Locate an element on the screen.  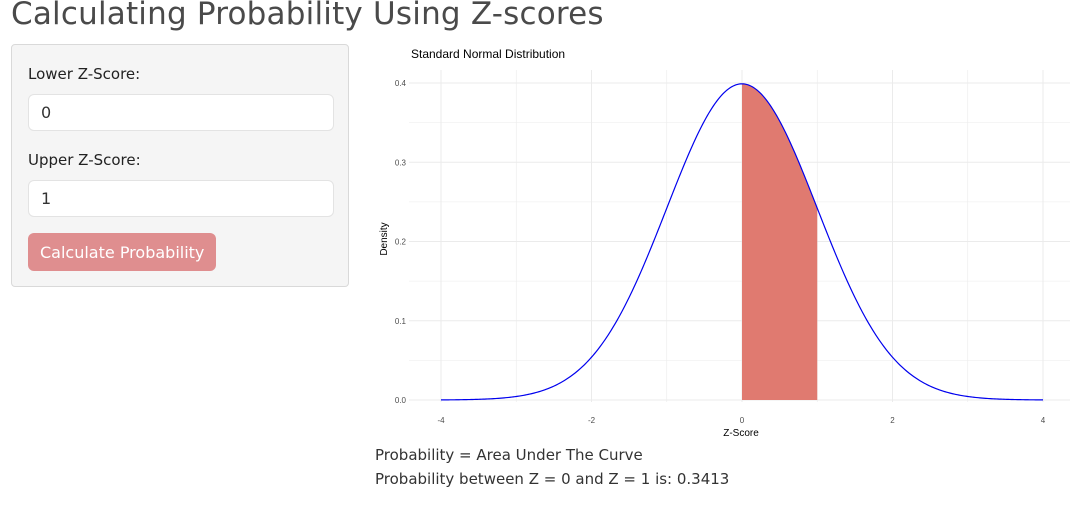
x-tick-label: 4 is located at coordinates (1043, 420).